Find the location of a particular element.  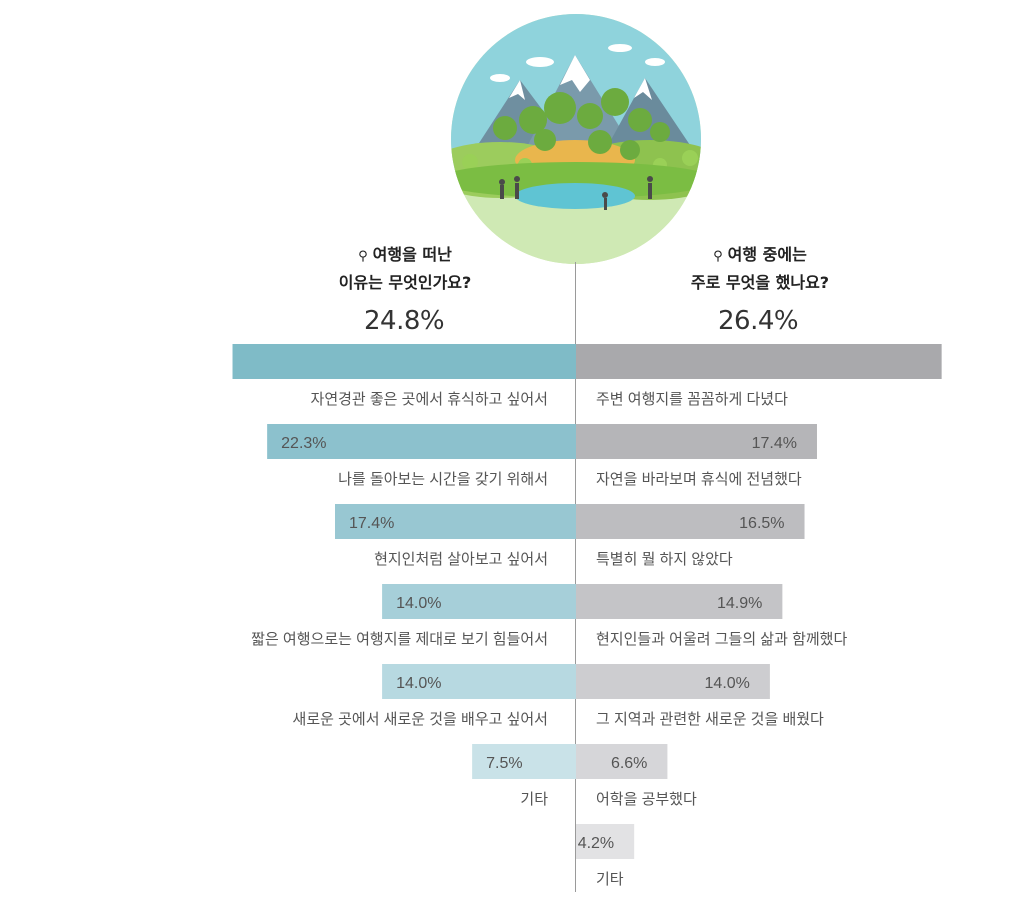

center-divider is located at coordinates (575, 577).